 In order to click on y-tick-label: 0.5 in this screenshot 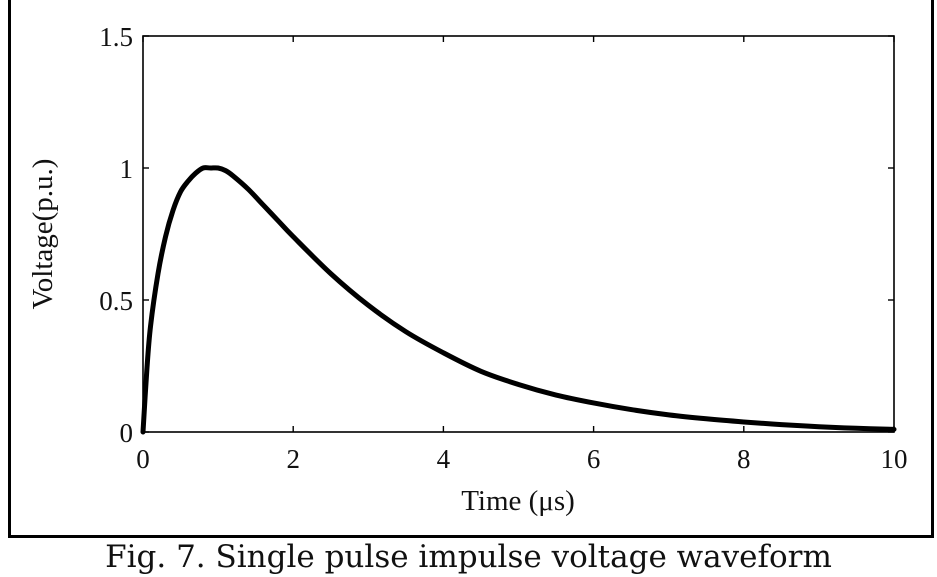, I will do `click(116, 301)`.